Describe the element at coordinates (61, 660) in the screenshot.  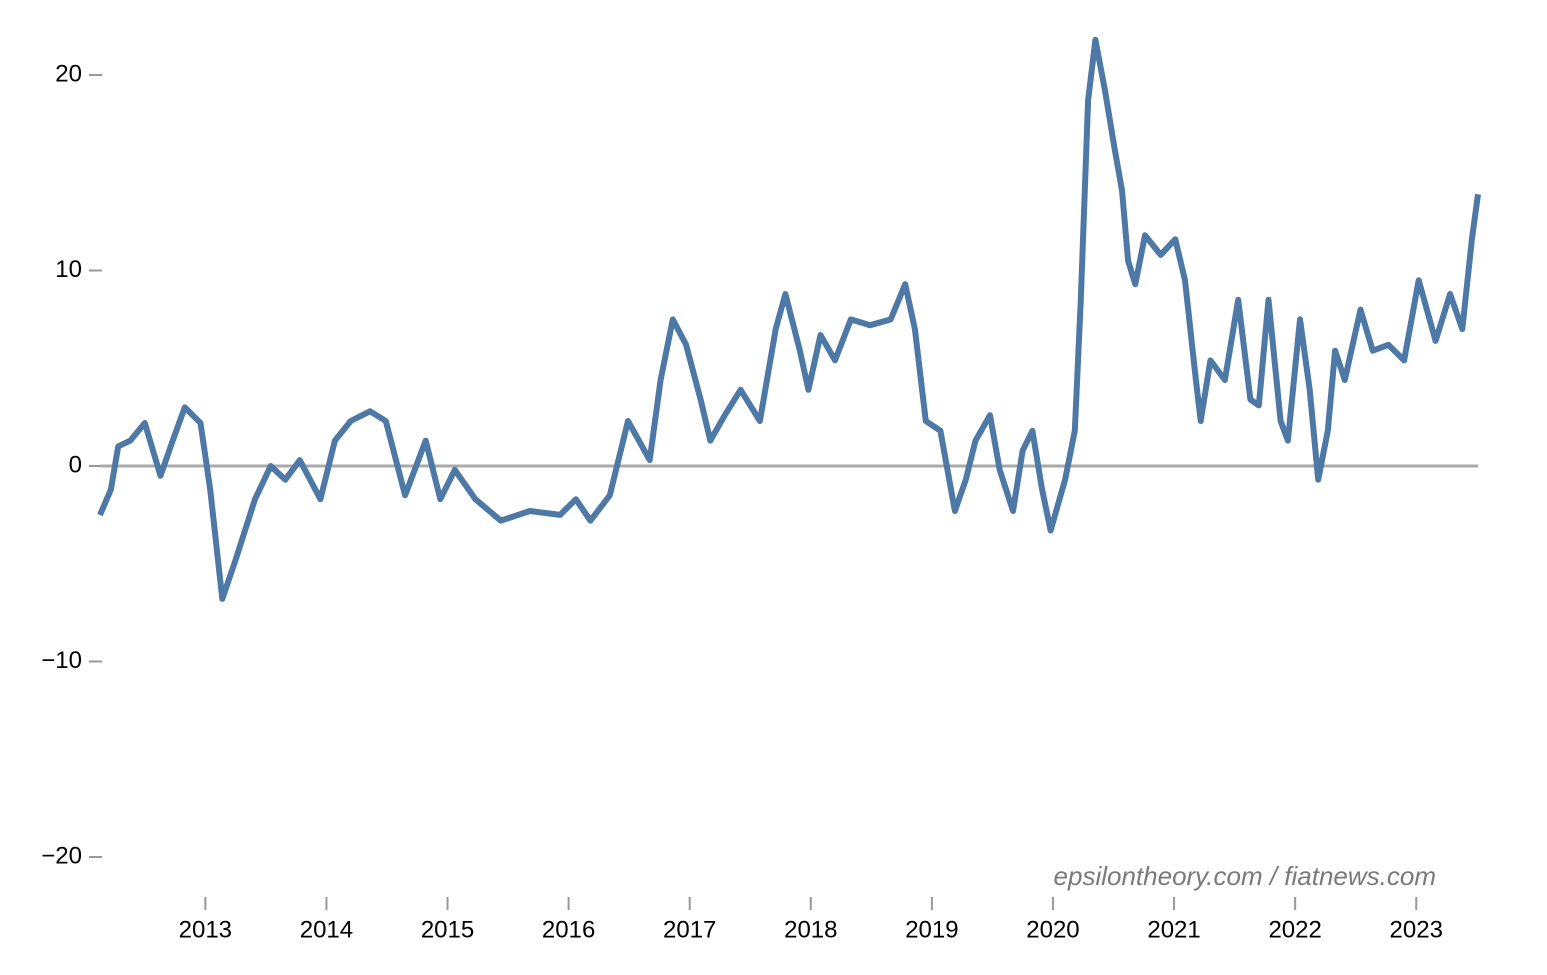
I see `y-tick-label: −10` at that location.